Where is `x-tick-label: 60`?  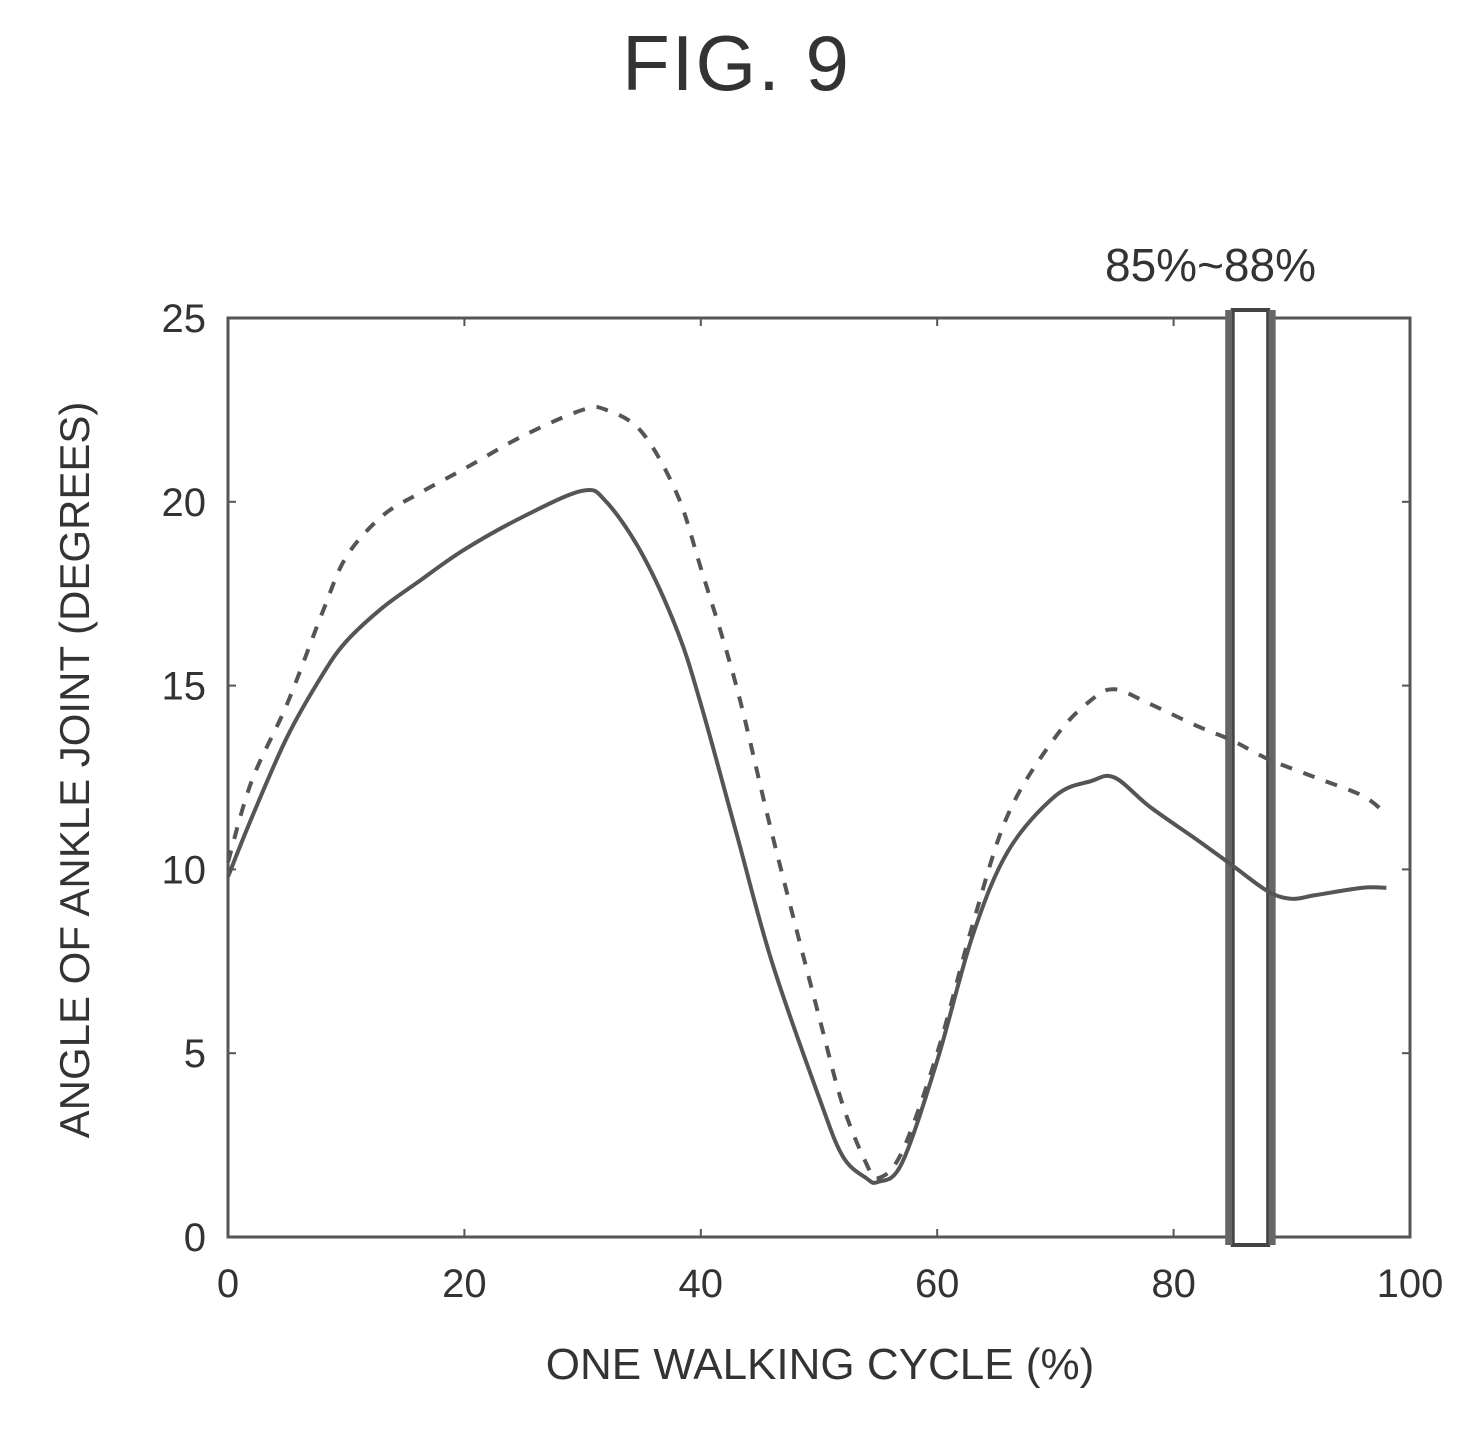 x-tick-label: 60 is located at coordinates (937, 1284).